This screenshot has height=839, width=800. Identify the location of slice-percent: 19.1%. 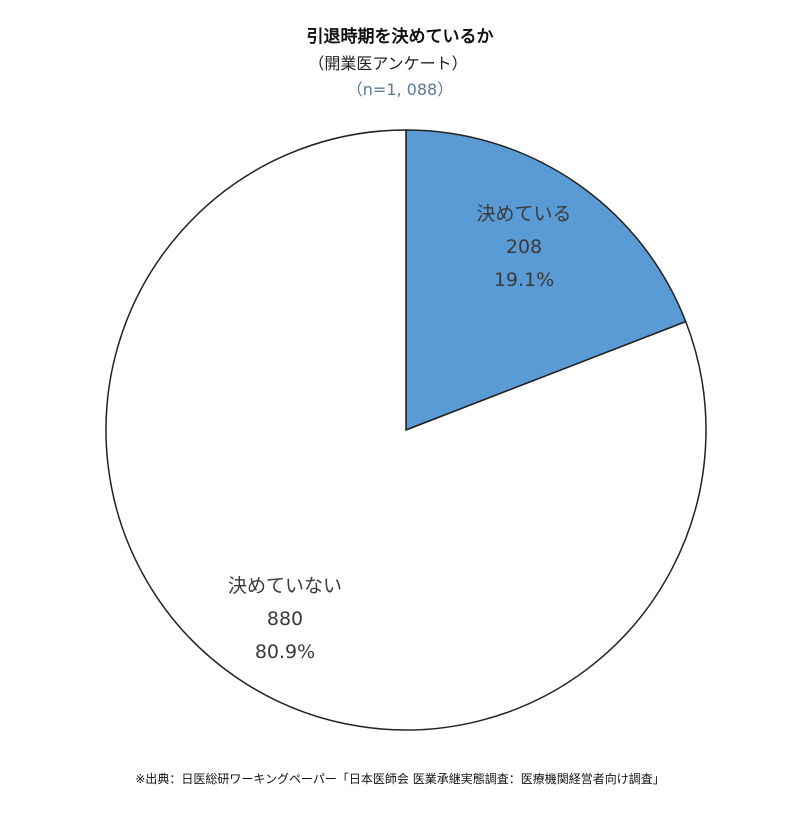
(524, 280).